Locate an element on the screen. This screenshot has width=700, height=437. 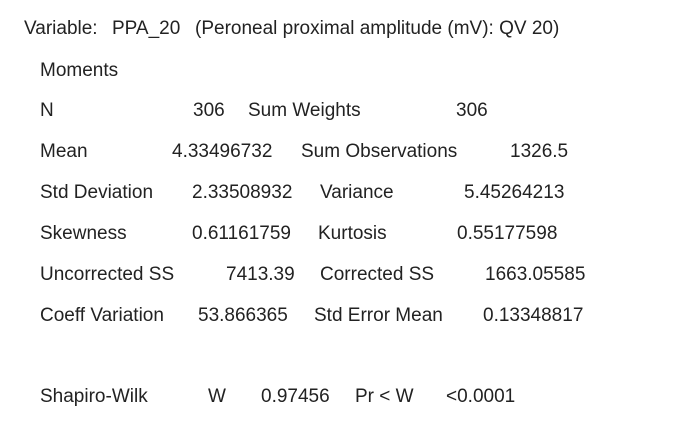
stat-value: 0.61161759 is located at coordinates (241, 233).